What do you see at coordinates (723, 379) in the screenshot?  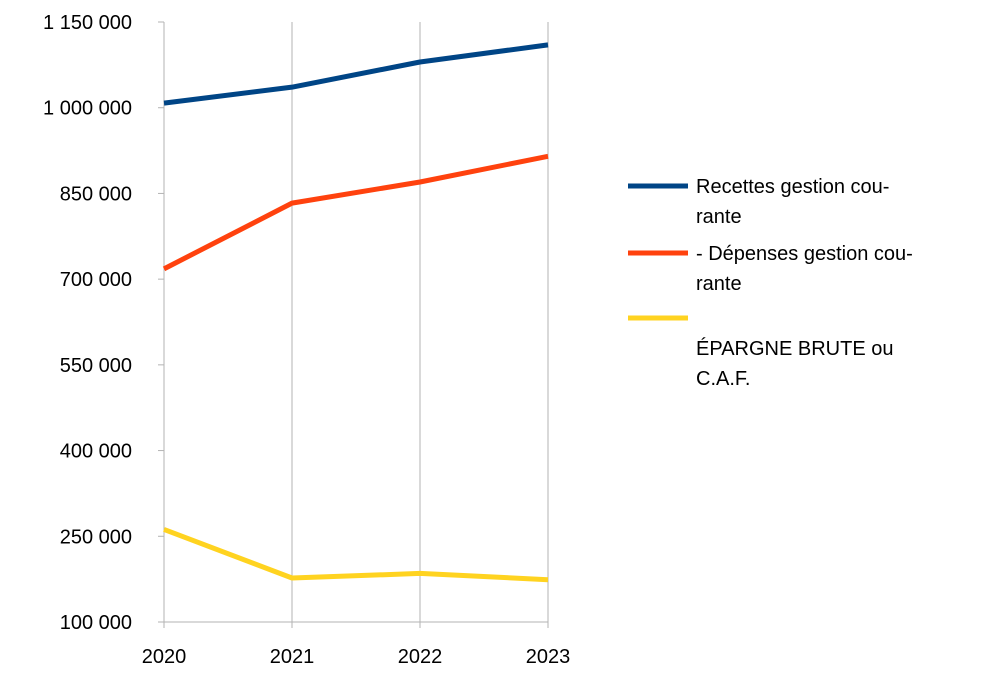 I see `legend-label-3: C.A.F.` at bounding box center [723, 379].